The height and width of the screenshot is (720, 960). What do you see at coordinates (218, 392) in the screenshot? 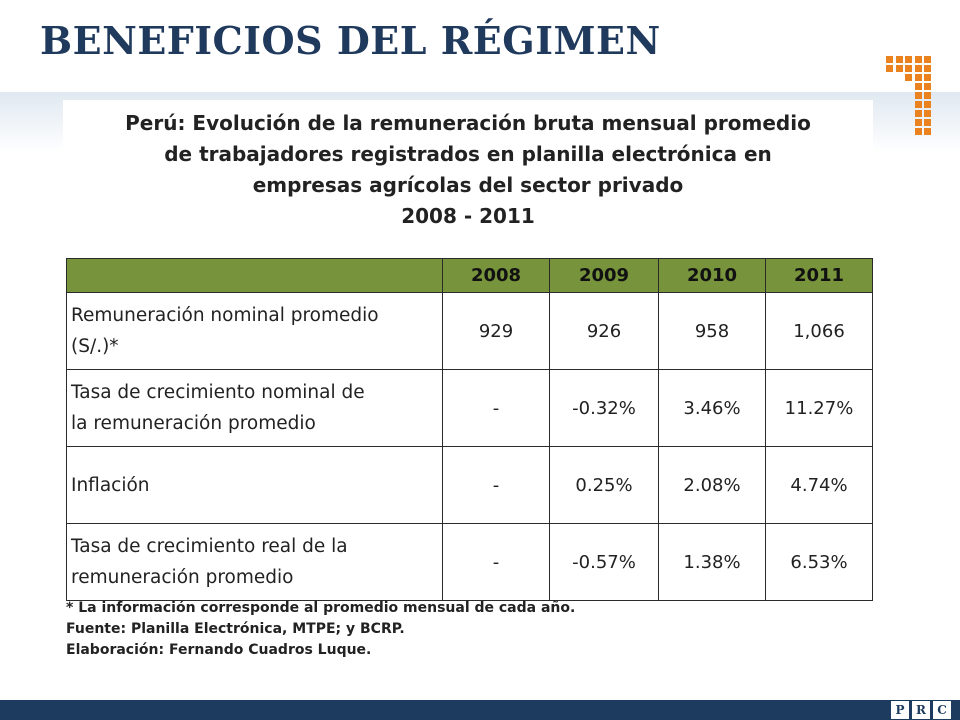
I see `row-label-line: Tasa de crecimiento nominal de` at bounding box center [218, 392].